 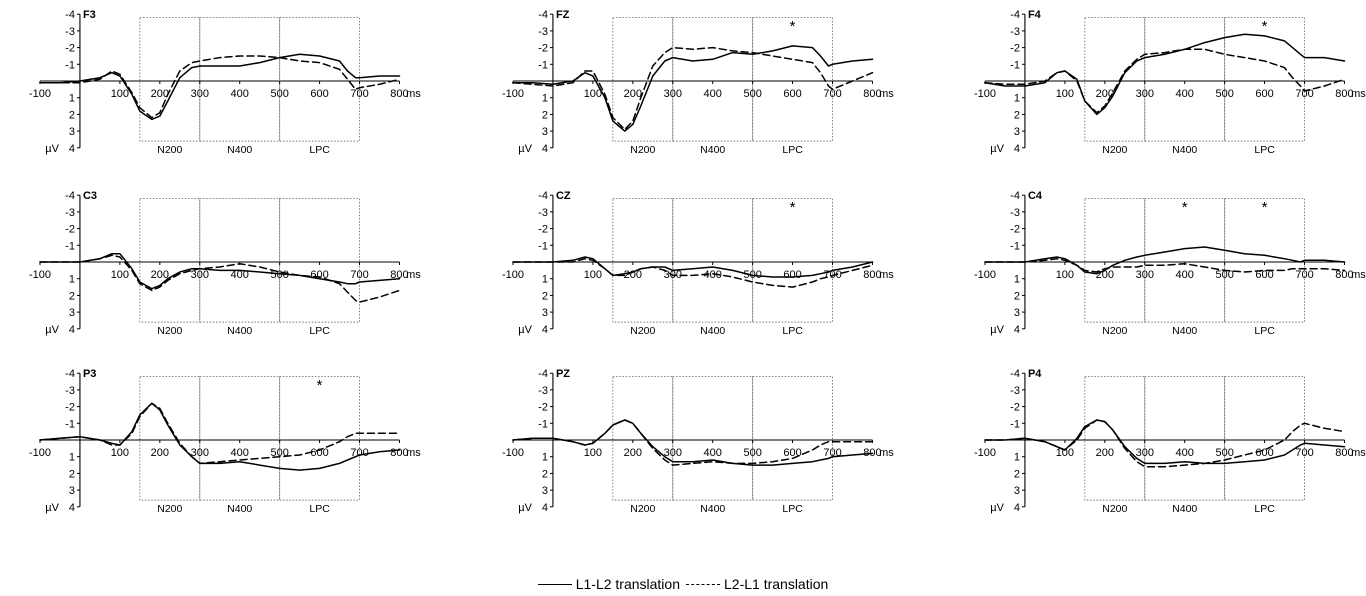 What do you see at coordinates (776, 584) in the screenshot?
I see `legend-dashed-label: L2-L1 translation` at bounding box center [776, 584].